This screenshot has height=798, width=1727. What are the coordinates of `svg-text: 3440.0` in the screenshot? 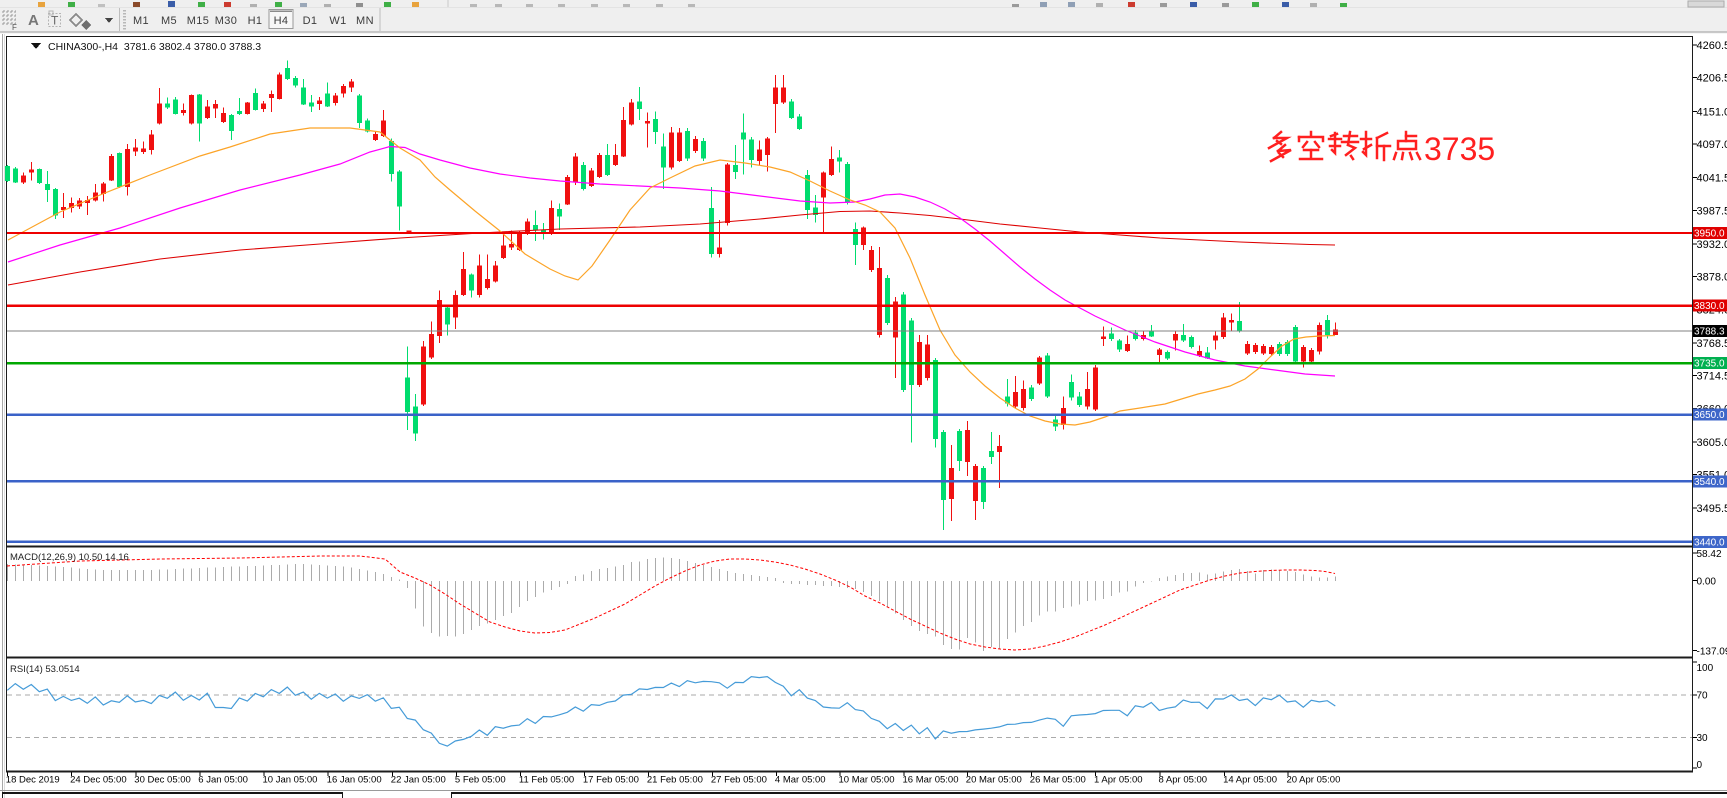 It's located at (1709, 542).